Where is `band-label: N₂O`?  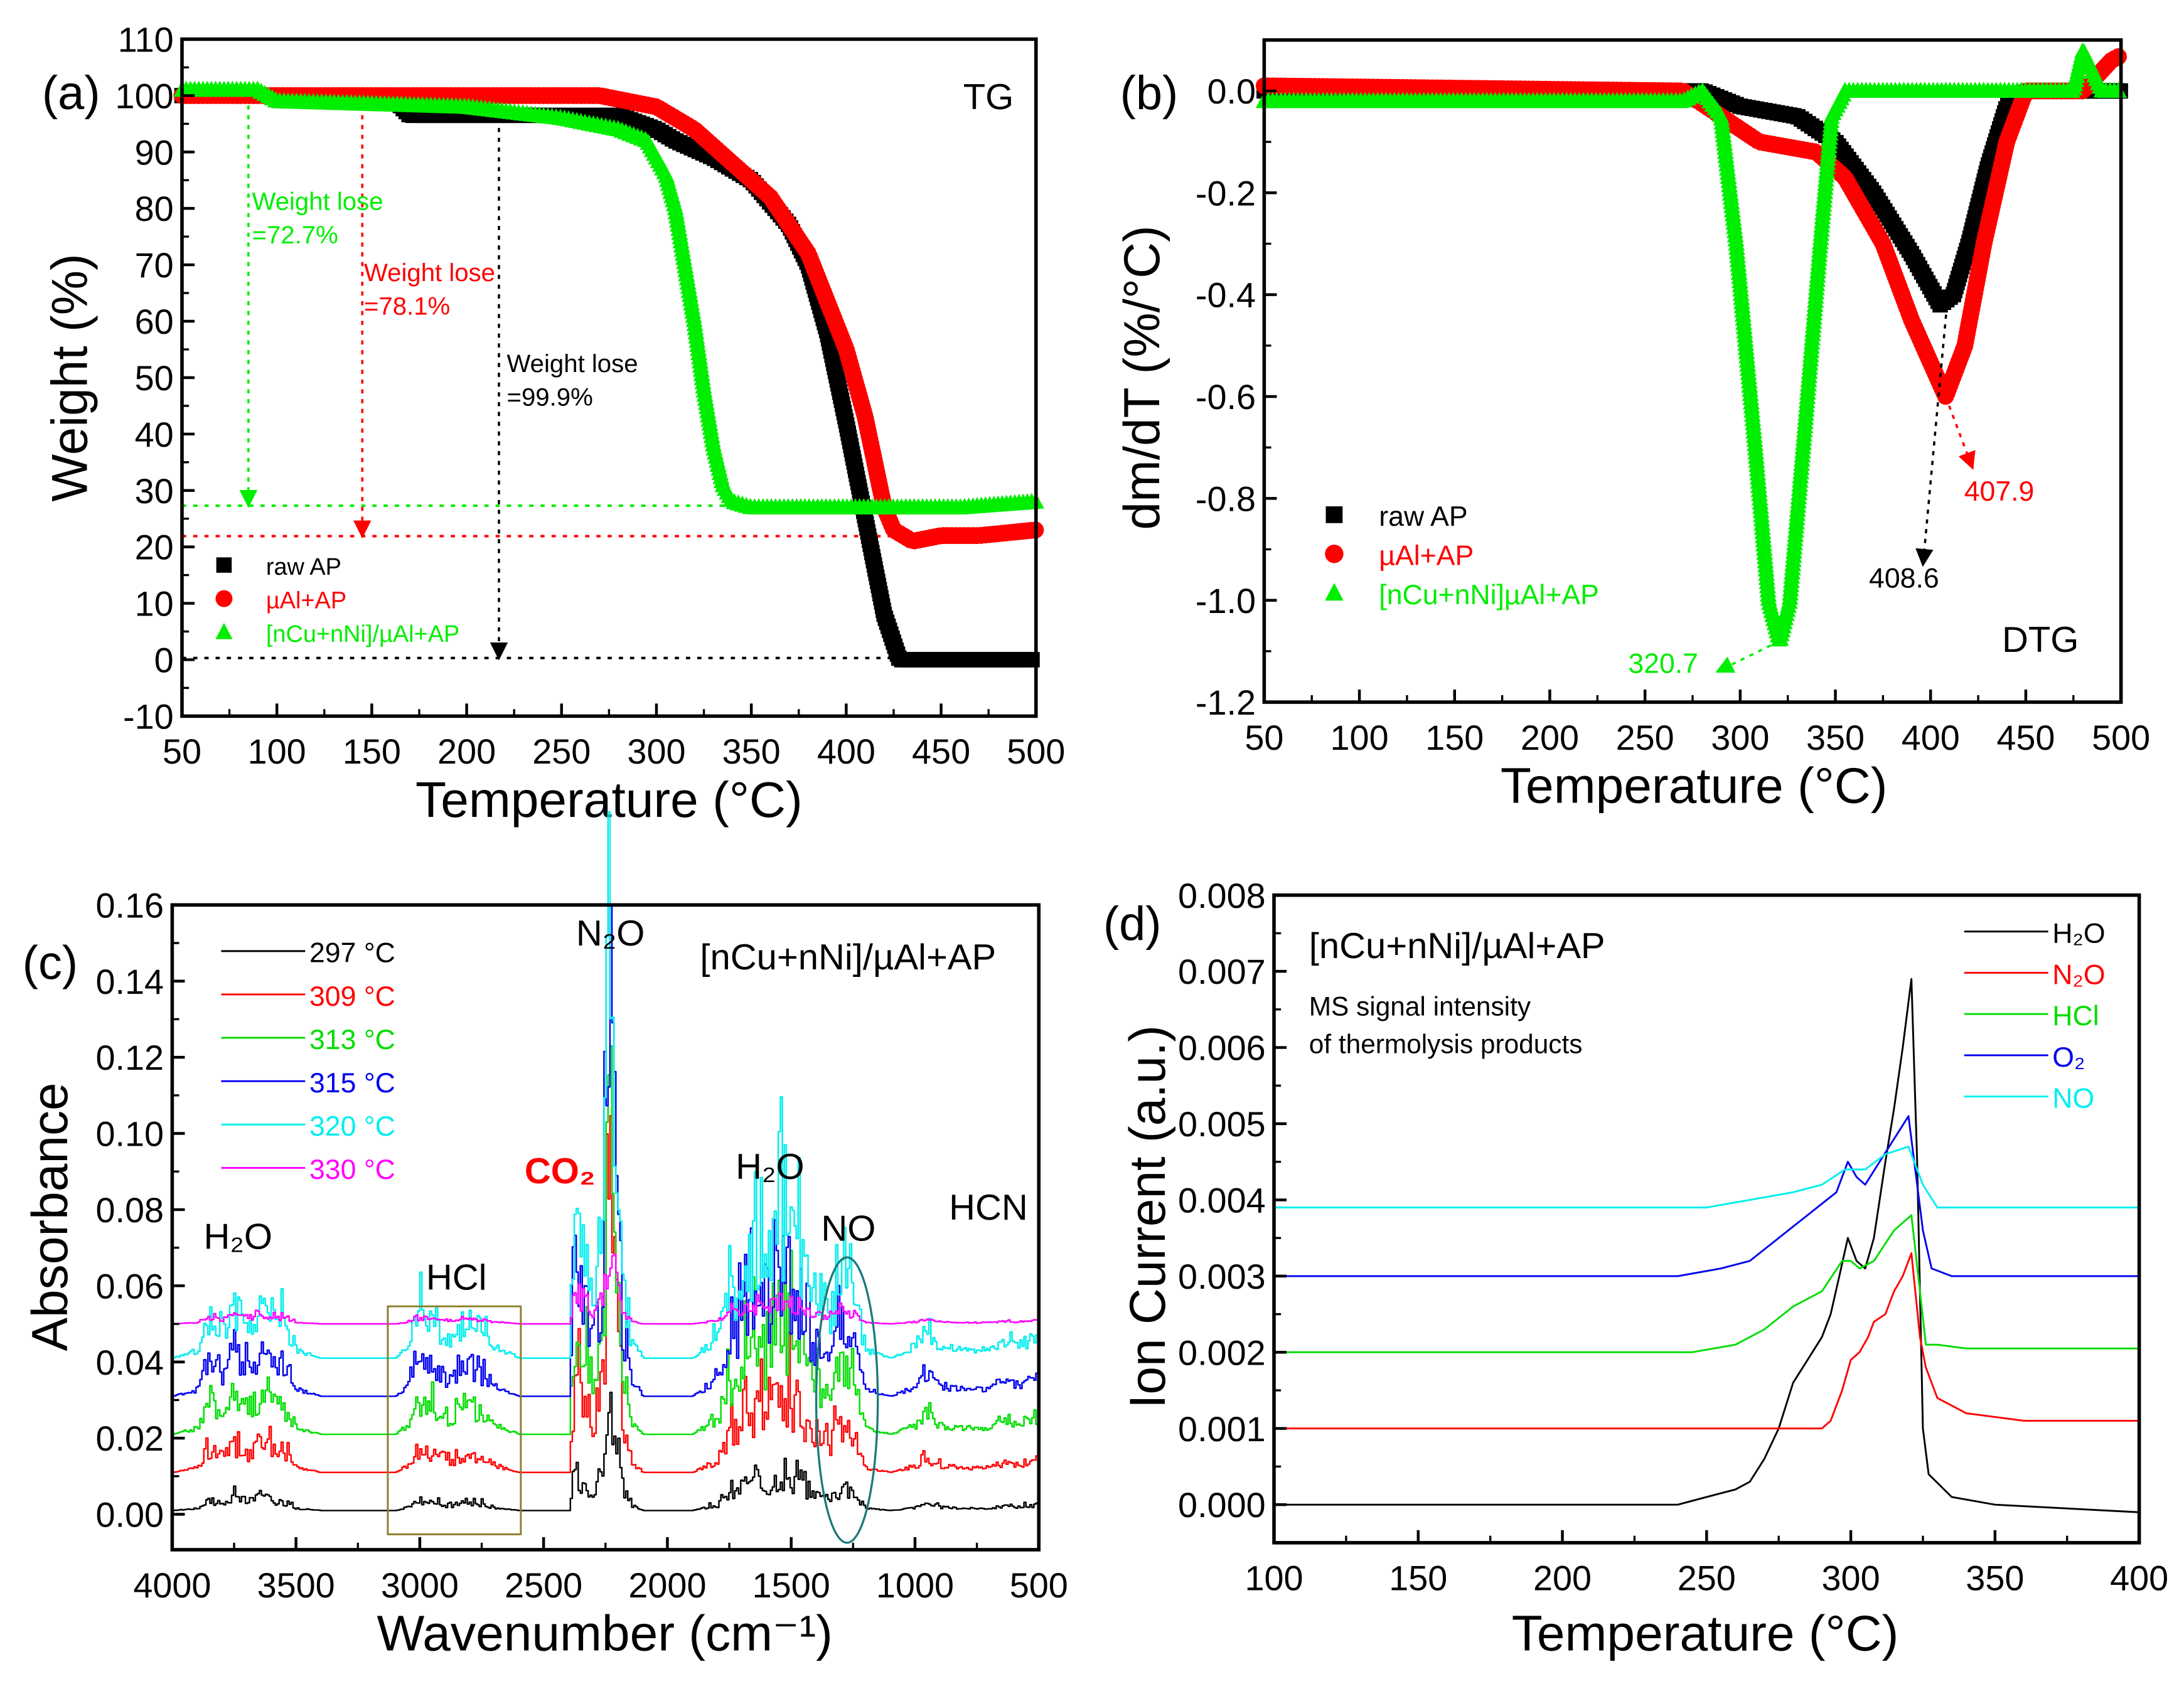 band-label: N₂O is located at coordinates (610, 934).